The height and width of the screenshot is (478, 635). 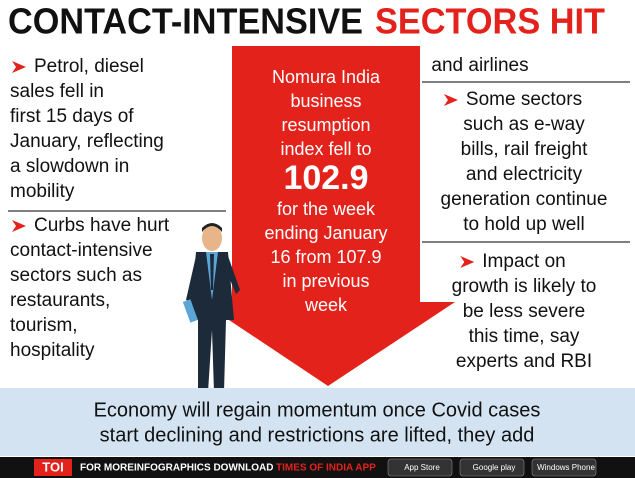 What do you see at coordinates (326, 468) in the screenshot?
I see `footer-app: TIMES OF INDIA APP` at bounding box center [326, 468].